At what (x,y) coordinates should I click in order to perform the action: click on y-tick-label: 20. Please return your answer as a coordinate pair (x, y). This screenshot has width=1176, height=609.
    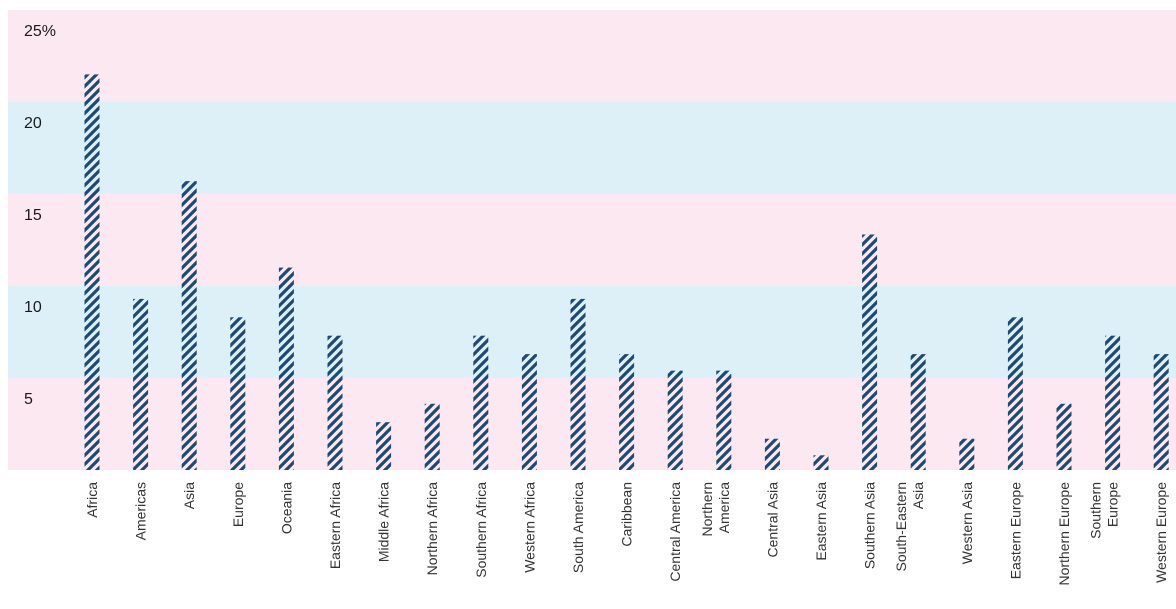
    Looking at the image, I should click on (33, 123).